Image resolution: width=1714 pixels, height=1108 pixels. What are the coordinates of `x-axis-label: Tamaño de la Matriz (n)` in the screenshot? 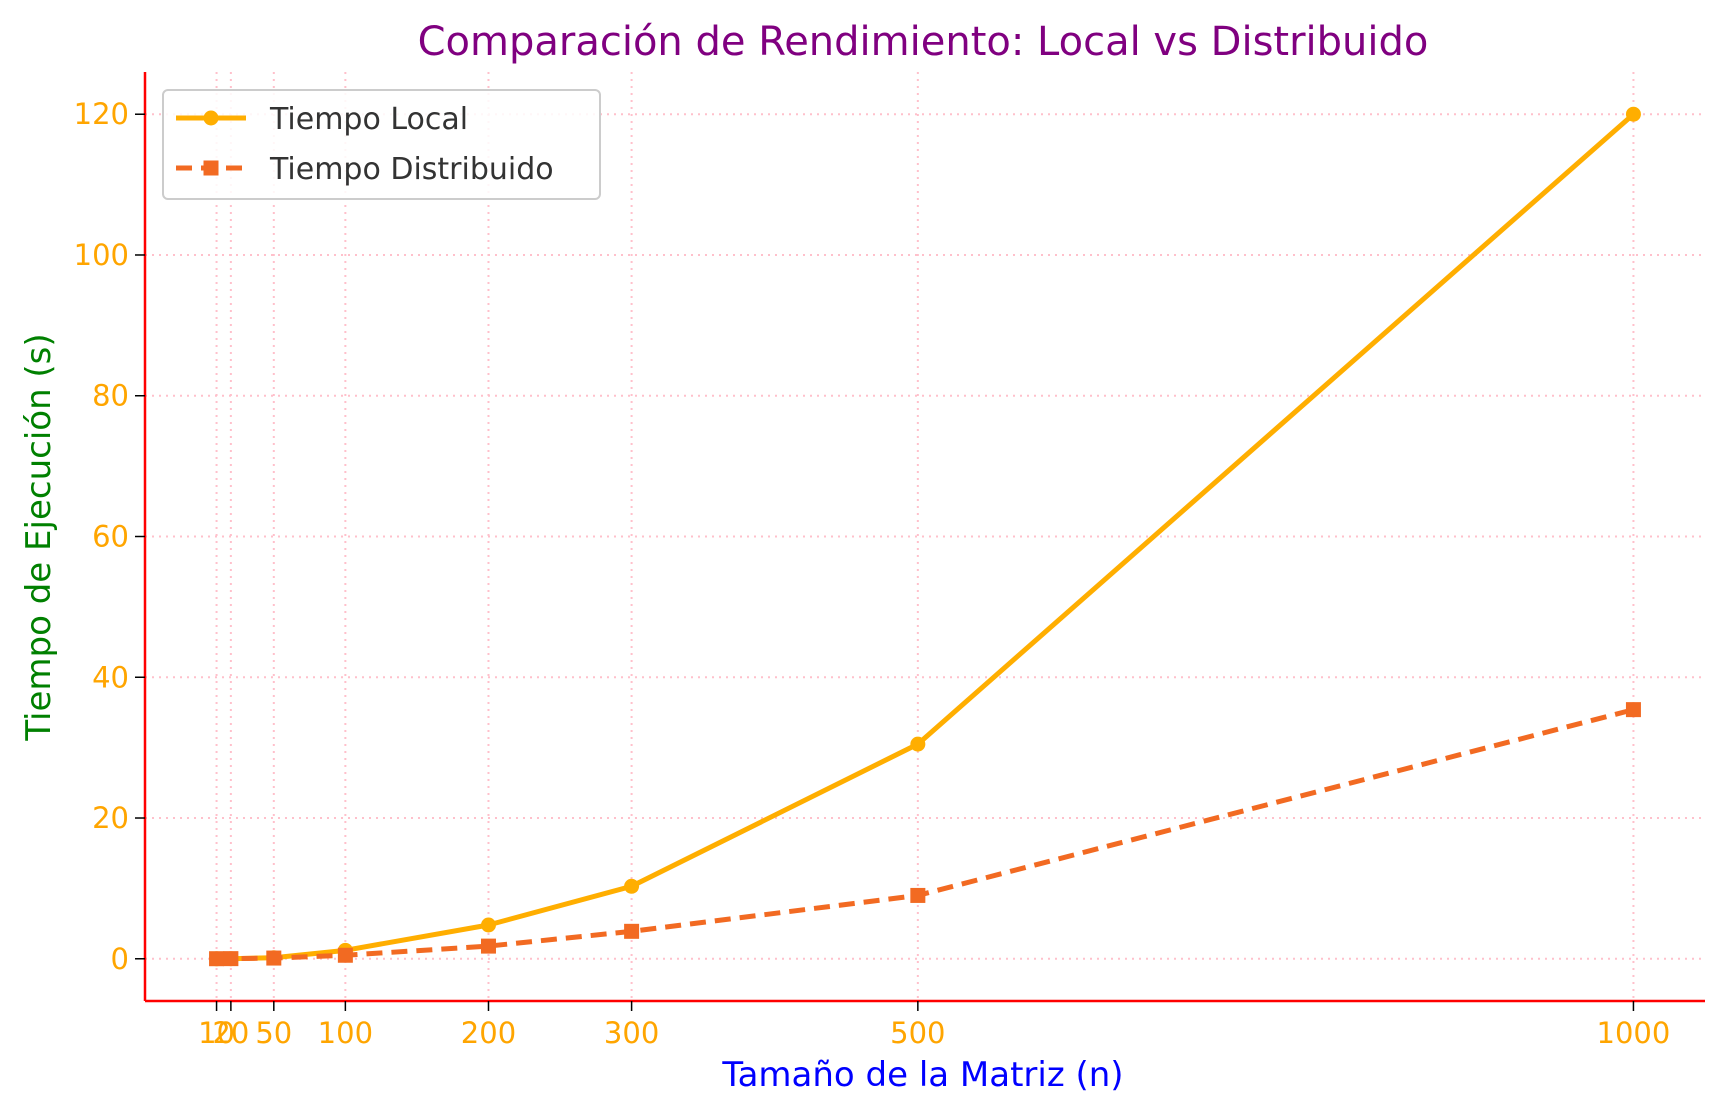 It's located at (922, 1075).